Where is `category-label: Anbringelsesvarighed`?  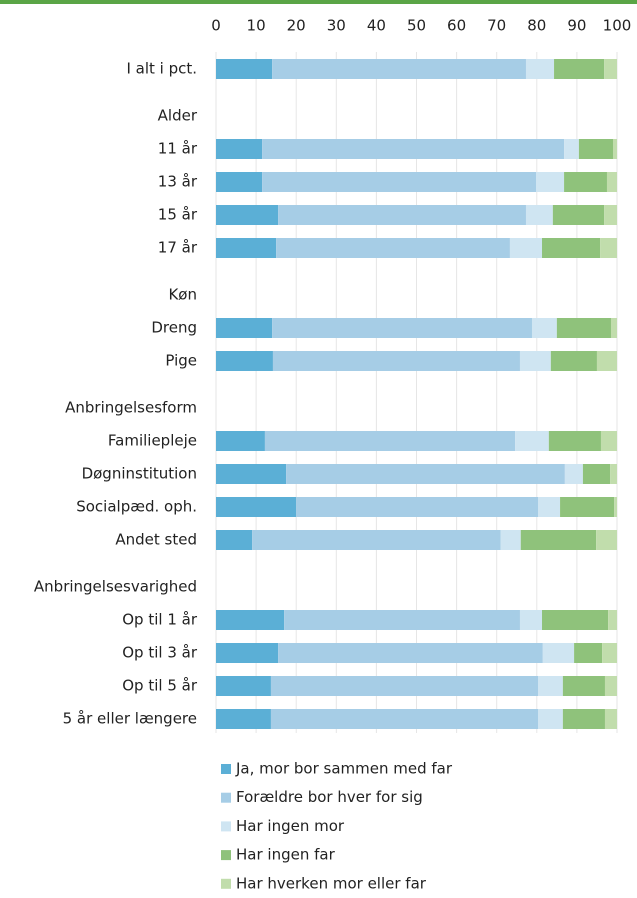
category-label: Anbringelsesvarighed is located at coordinates (115, 587).